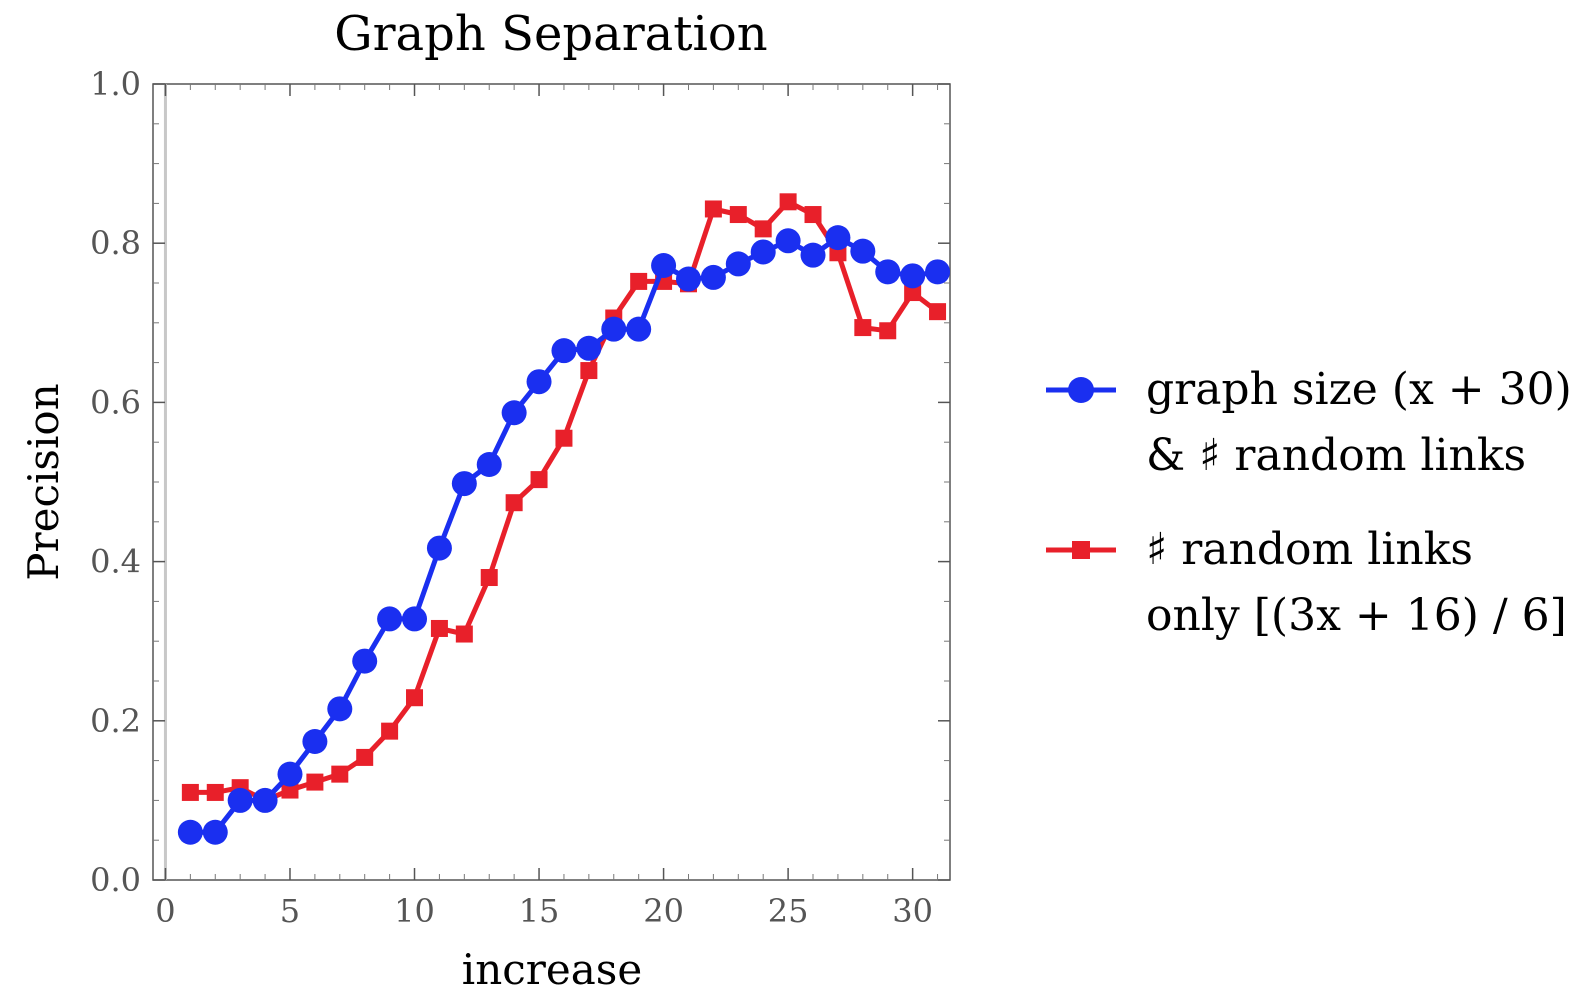 This screenshot has width=1574, height=1008. What do you see at coordinates (1356, 615) in the screenshot?
I see `legend-label-line: only [(3x + 16) / 6]` at bounding box center [1356, 615].